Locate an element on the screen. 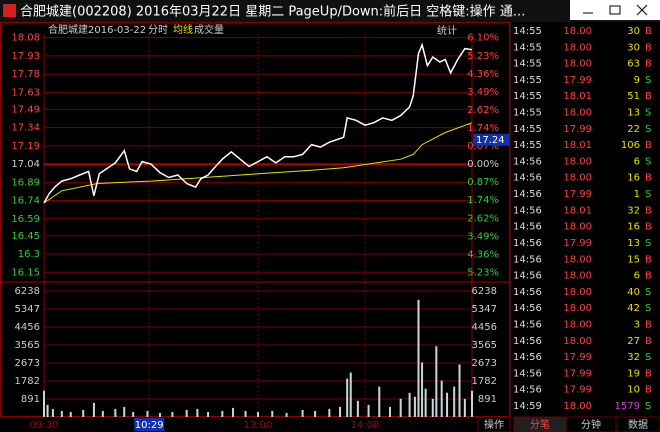 This screenshot has width=660, height=432. trade-volume: 106 is located at coordinates (630, 145).